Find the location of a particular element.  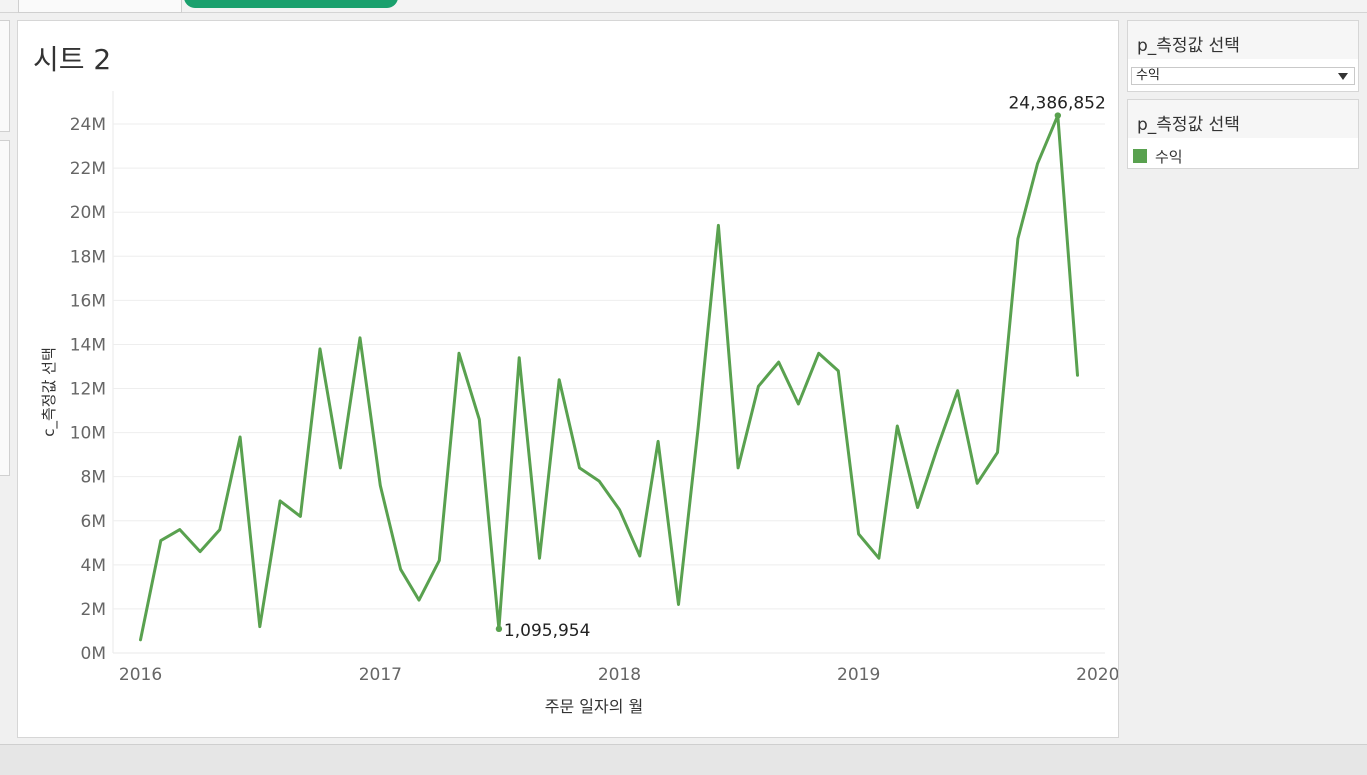

y-tick-label: 14M is located at coordinates (88, 345).